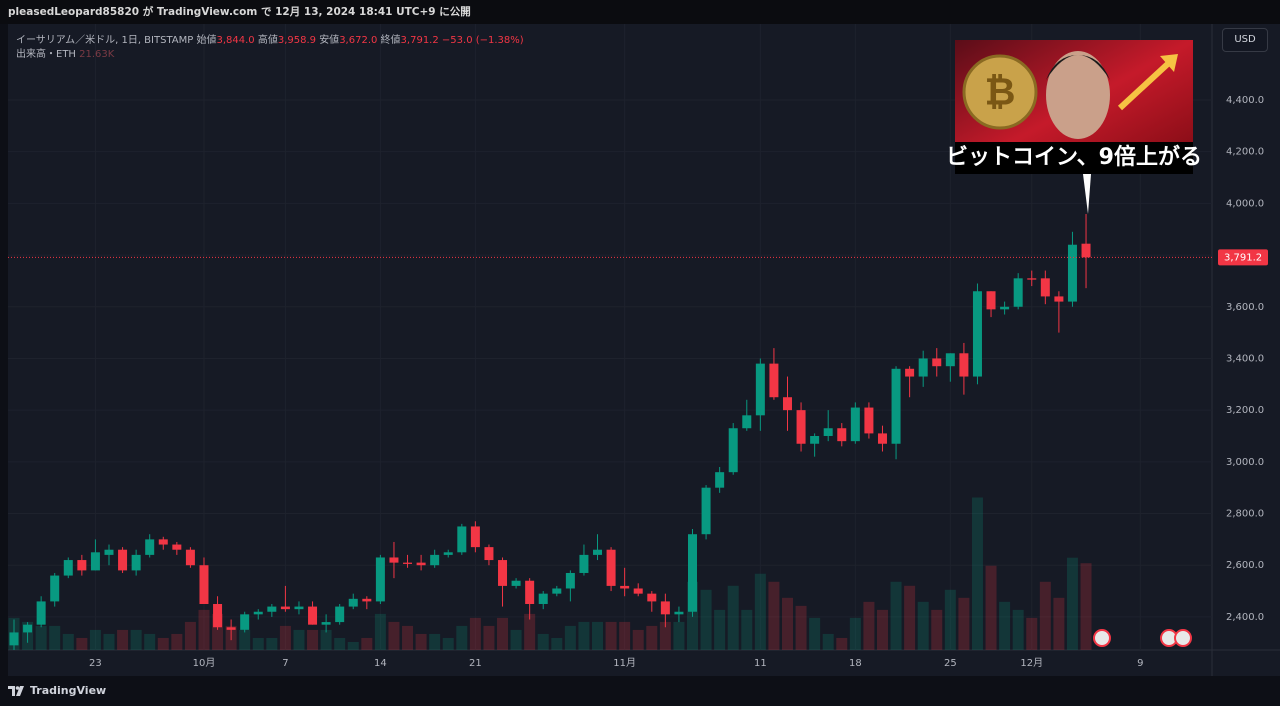 This screenshot has height=706, width=1280. Describe the element at coordinates (1146, 84) in the screenshot. I see `arrow` at that location.